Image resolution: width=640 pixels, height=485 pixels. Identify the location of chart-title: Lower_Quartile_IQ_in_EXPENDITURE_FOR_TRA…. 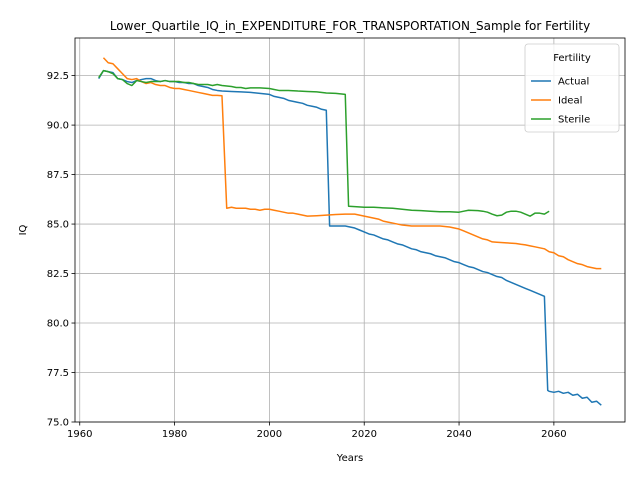
(350, 26).